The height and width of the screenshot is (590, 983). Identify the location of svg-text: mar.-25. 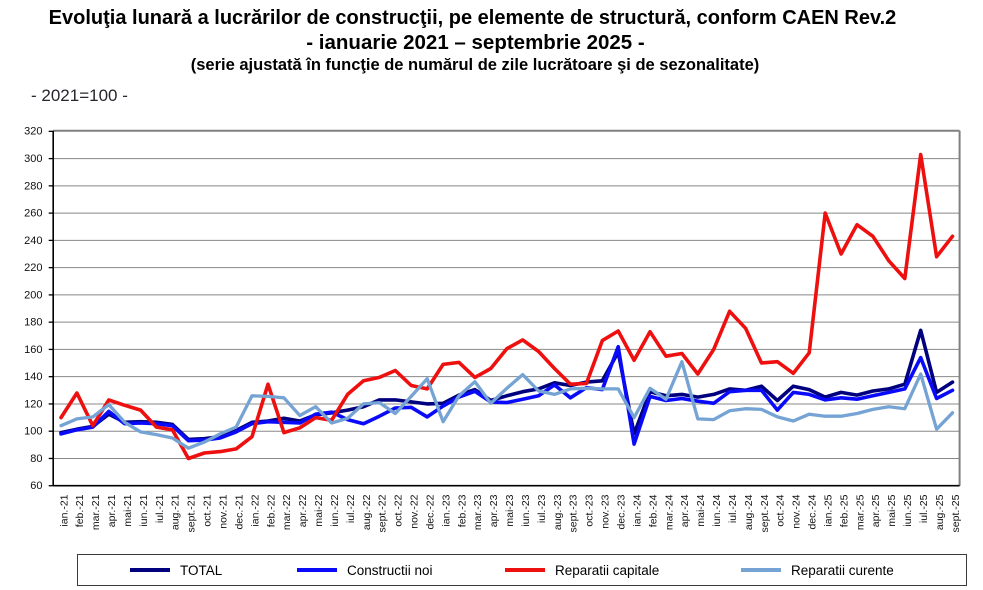
(860, 512).